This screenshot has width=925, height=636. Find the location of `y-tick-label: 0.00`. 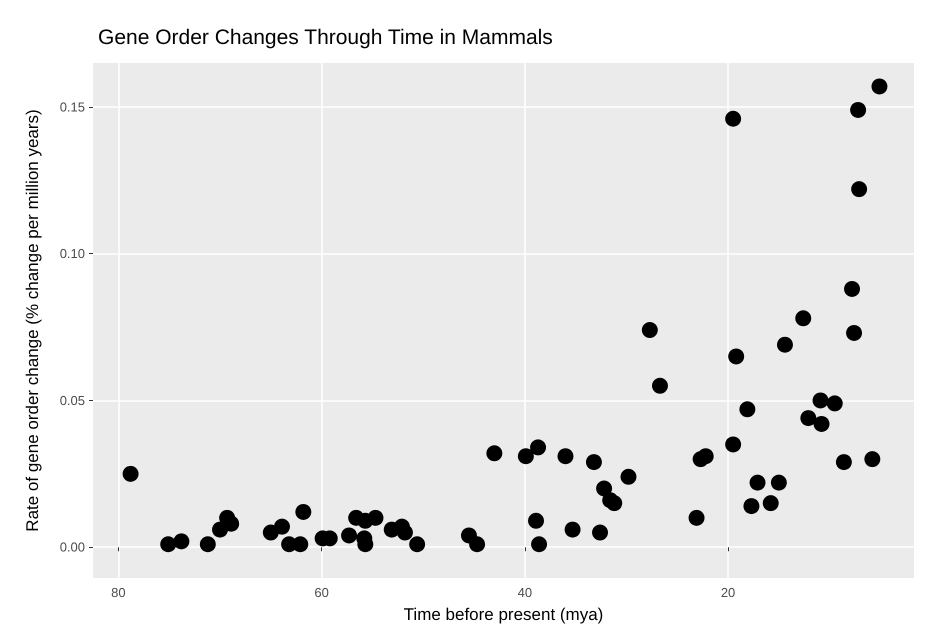

y-tick-label: 0.00 is located at coordinates (72, 547).